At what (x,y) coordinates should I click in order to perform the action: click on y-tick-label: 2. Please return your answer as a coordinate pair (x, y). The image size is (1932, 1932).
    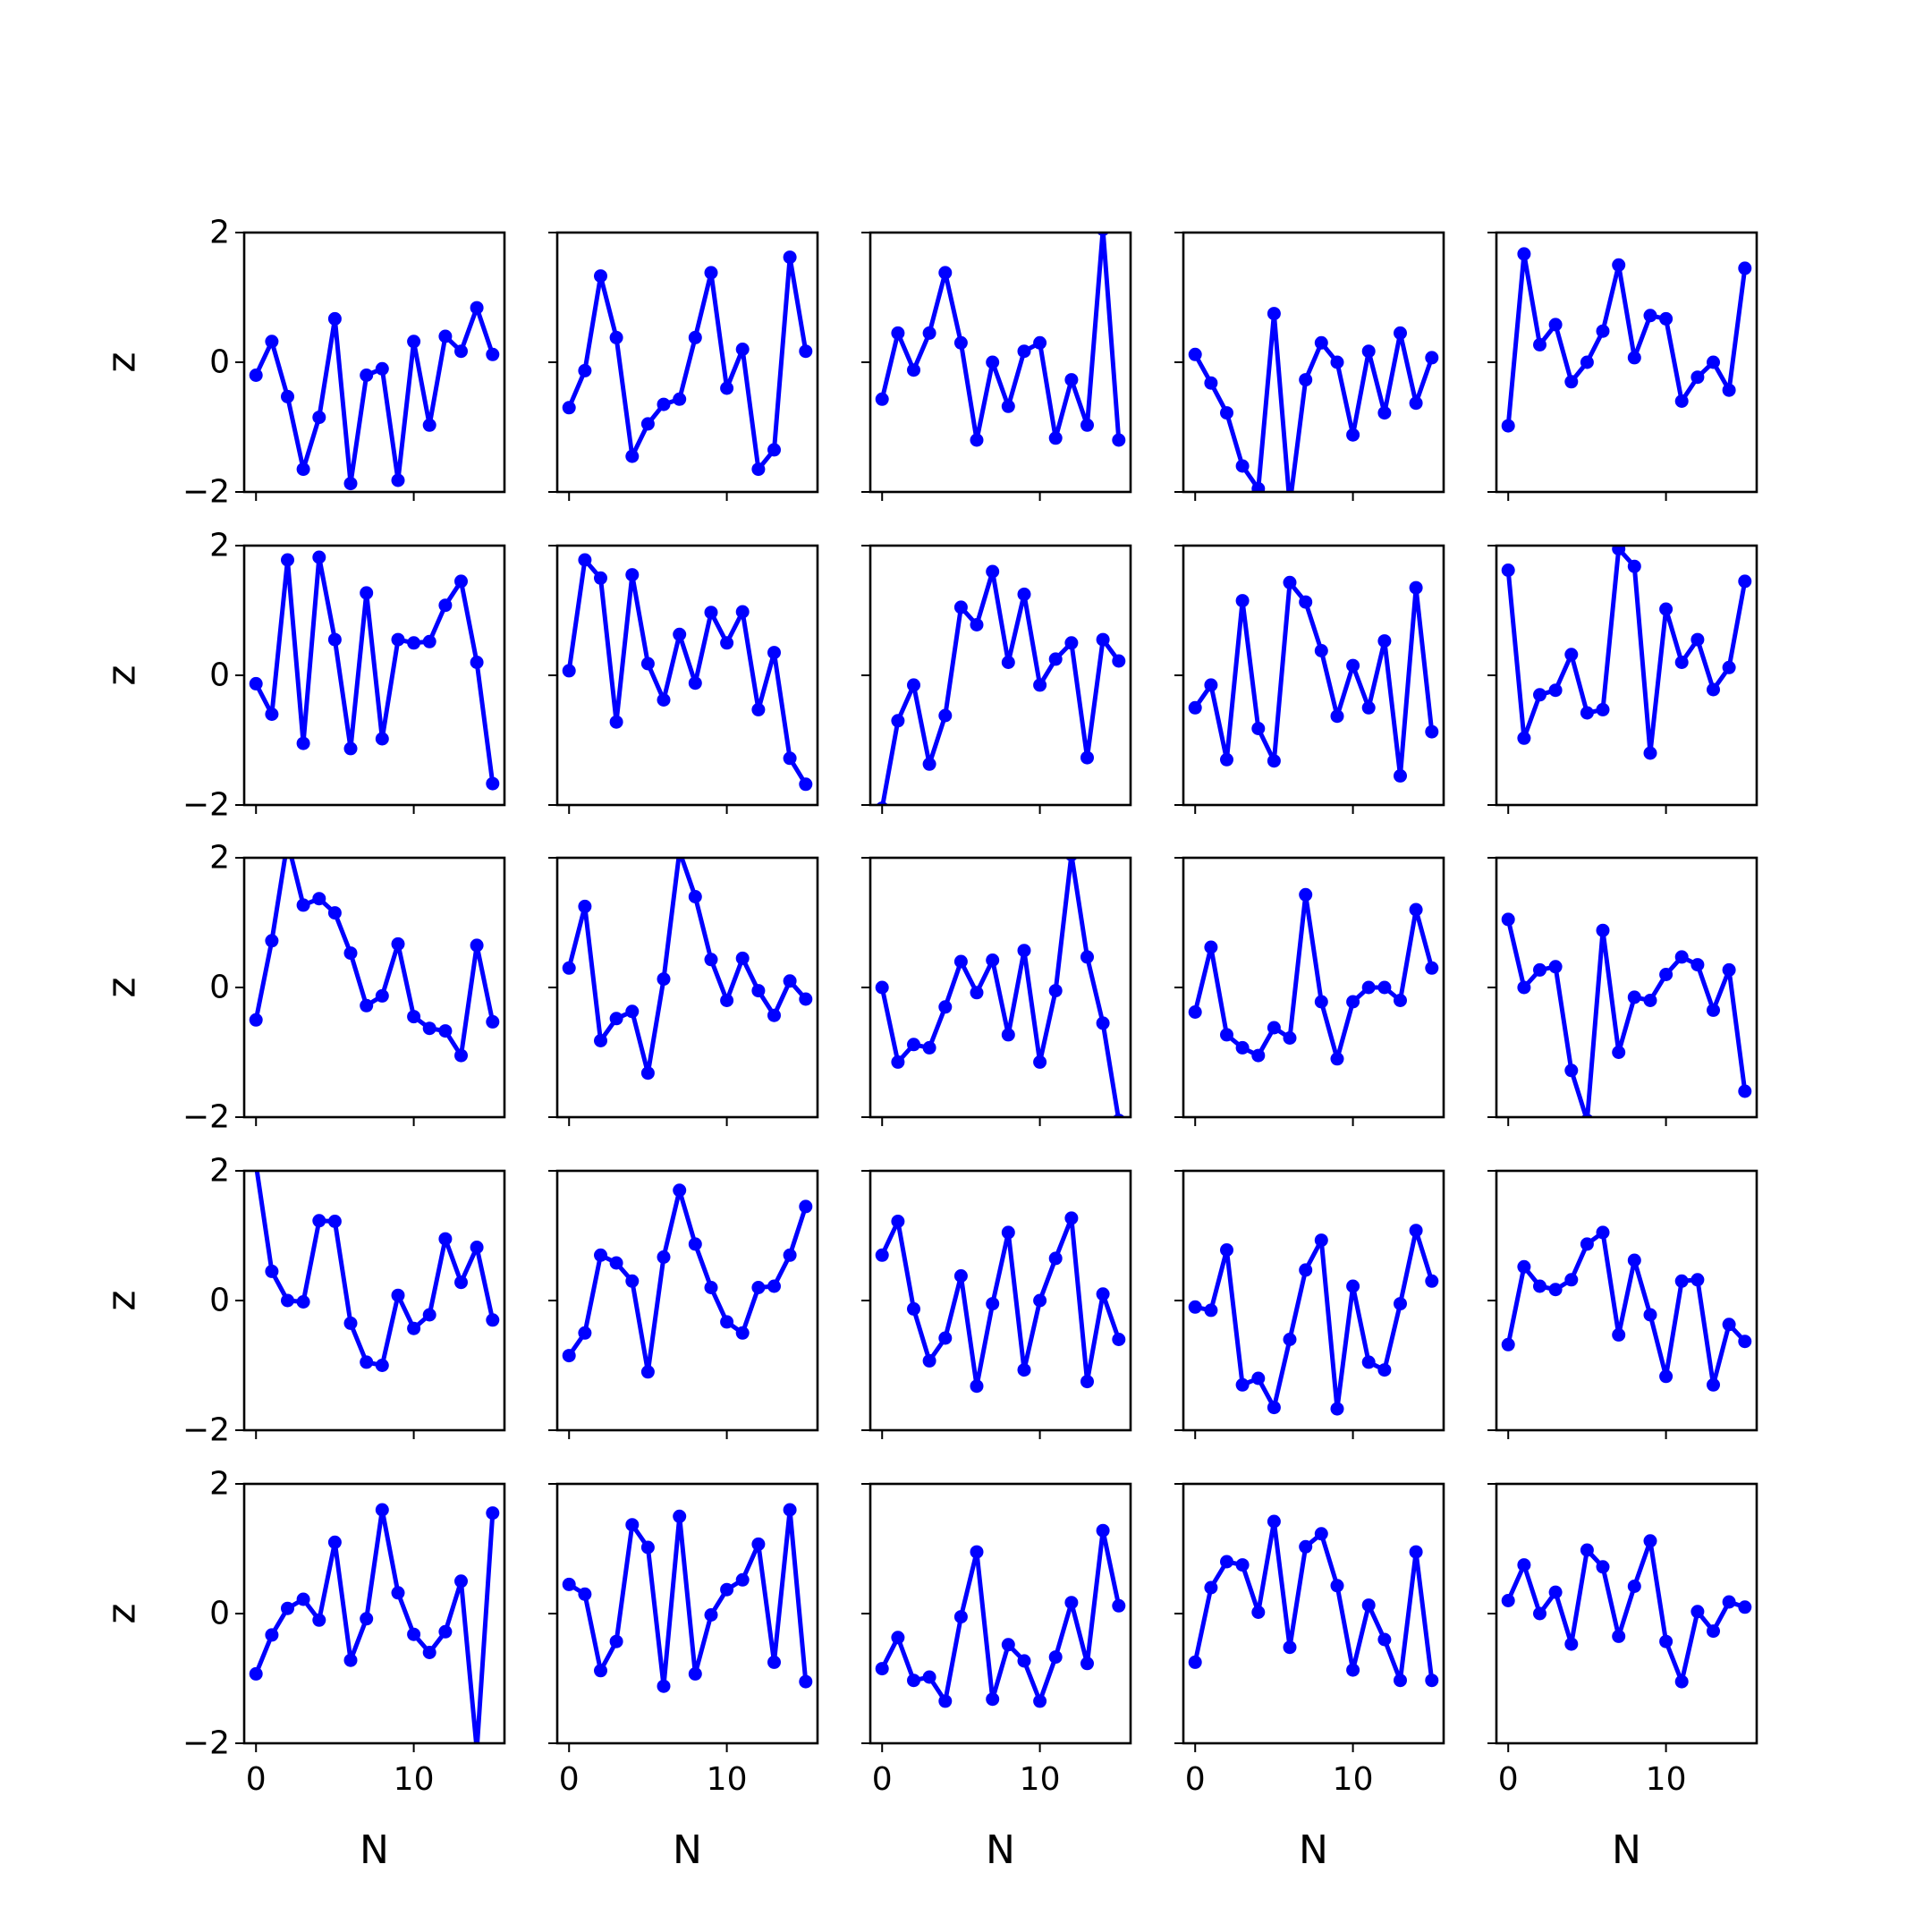
    Looking at the image, I should click on (219, 1171).